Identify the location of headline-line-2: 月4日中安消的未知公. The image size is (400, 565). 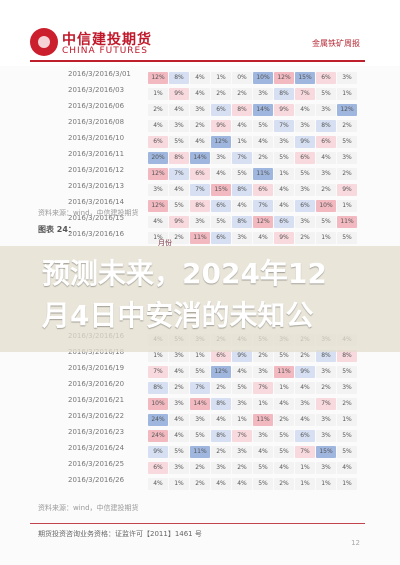
(178, 315).